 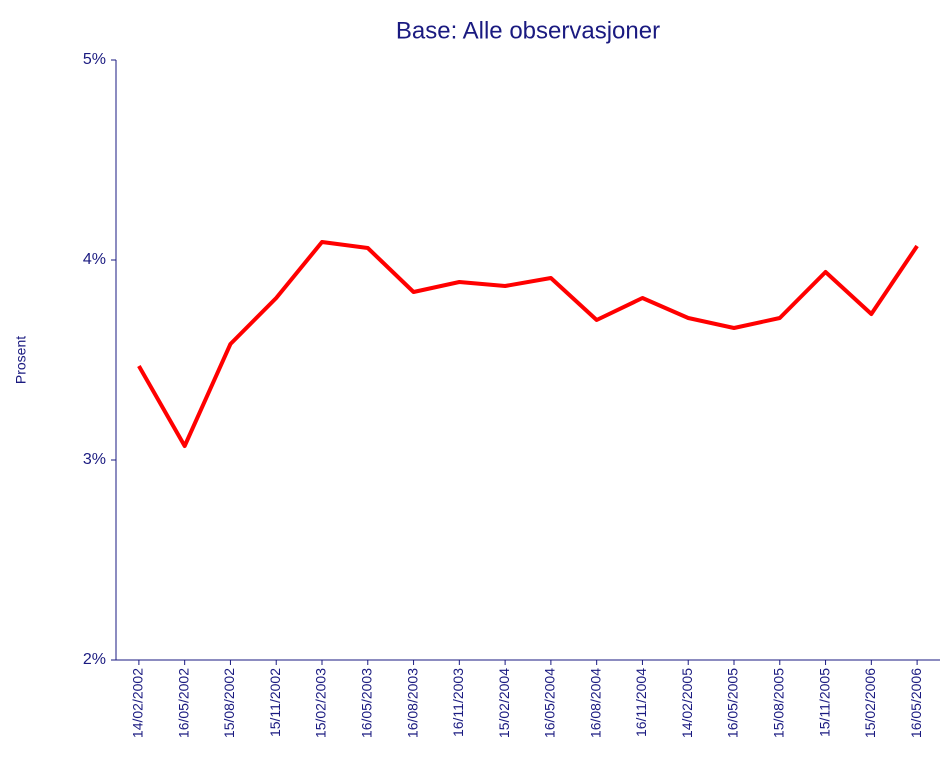 What do you see at coordinates (595, 703) in the screenshot?
I see `x-tick-label: 16/08/2004` at bounding box center [595, 703].